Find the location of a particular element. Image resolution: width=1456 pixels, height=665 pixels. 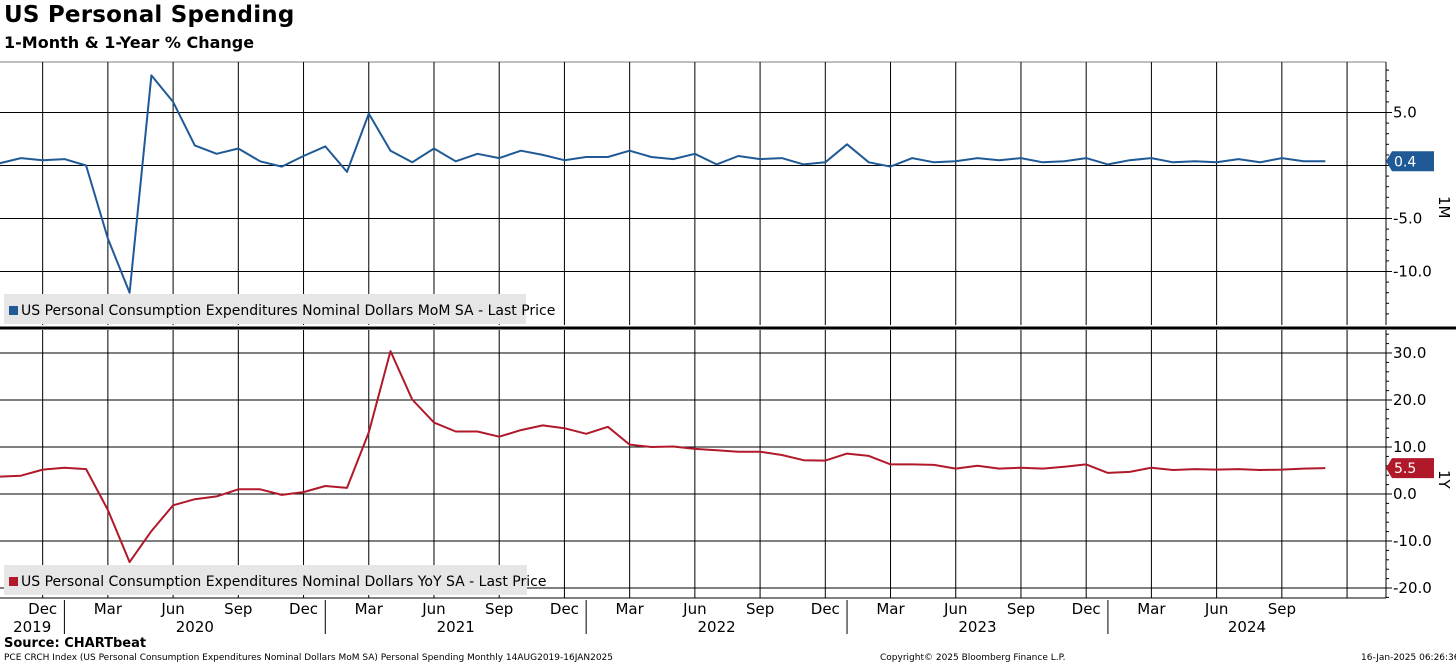

y-tick-label: 30.0 is located at coordinates (1409, 353).